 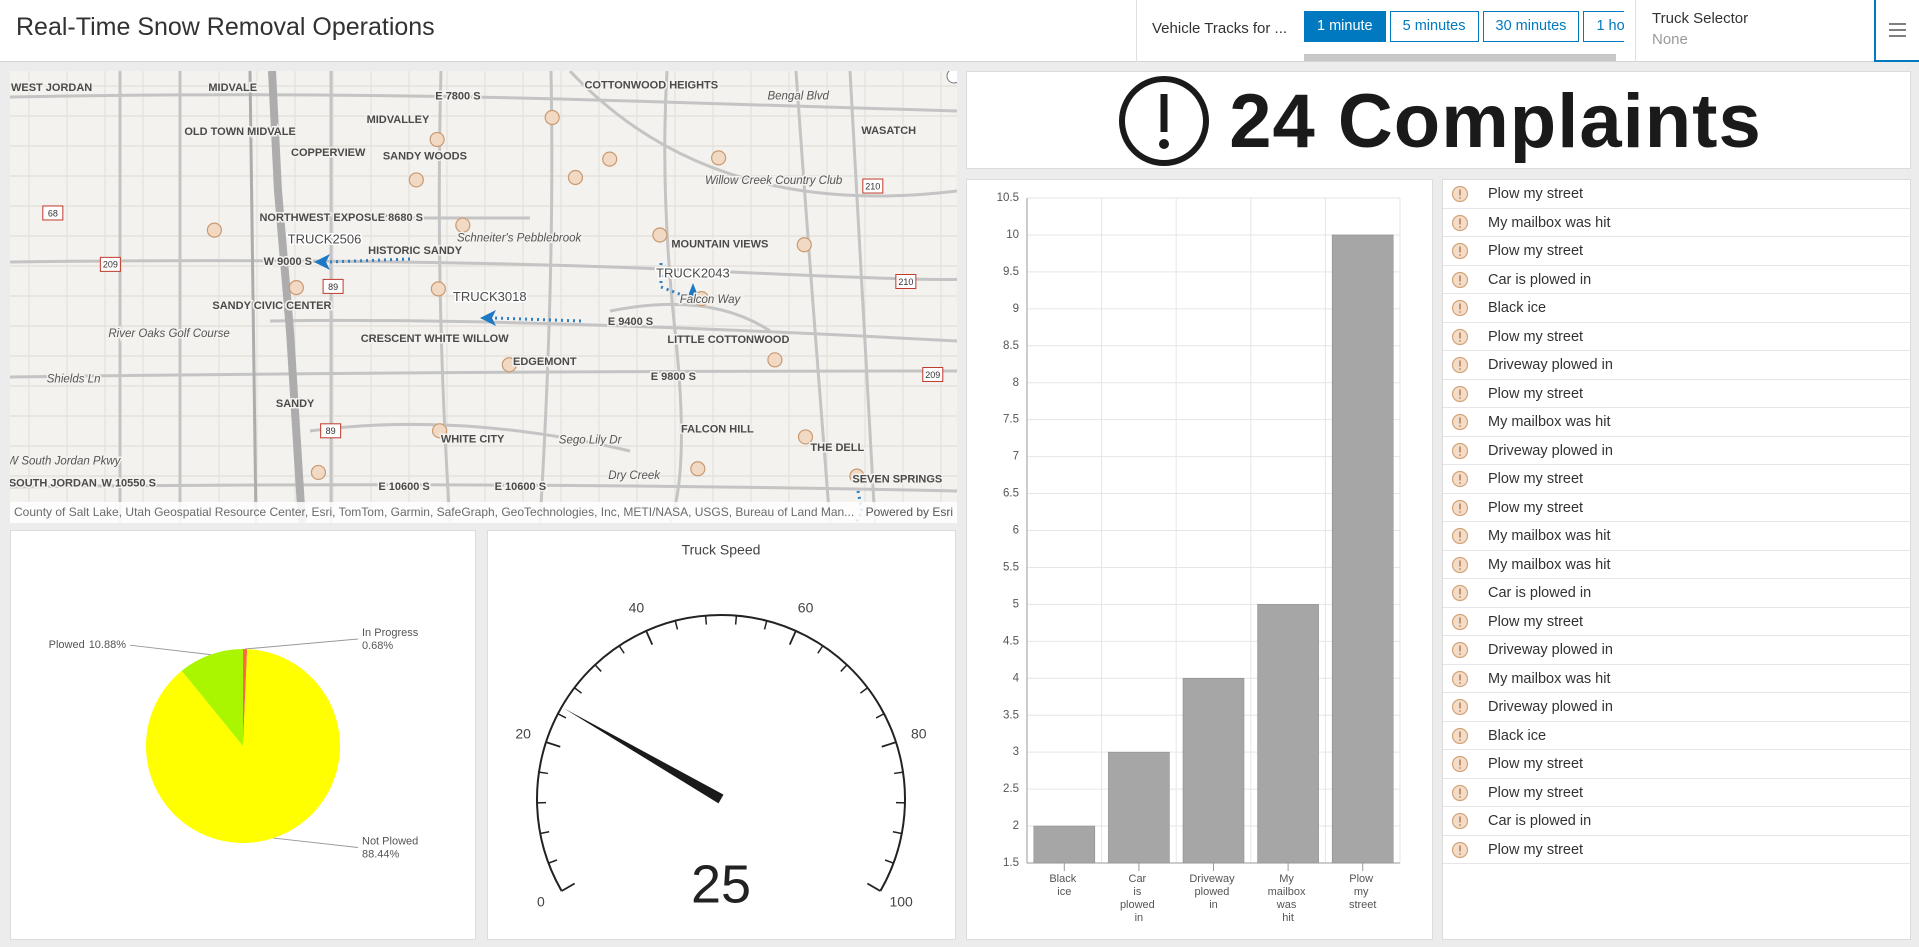 What do you see at coordinates (1288, 898) in the screenshot?
I see `x-tick-label: My mailbox was hit` at bounding box center [1288, 898].